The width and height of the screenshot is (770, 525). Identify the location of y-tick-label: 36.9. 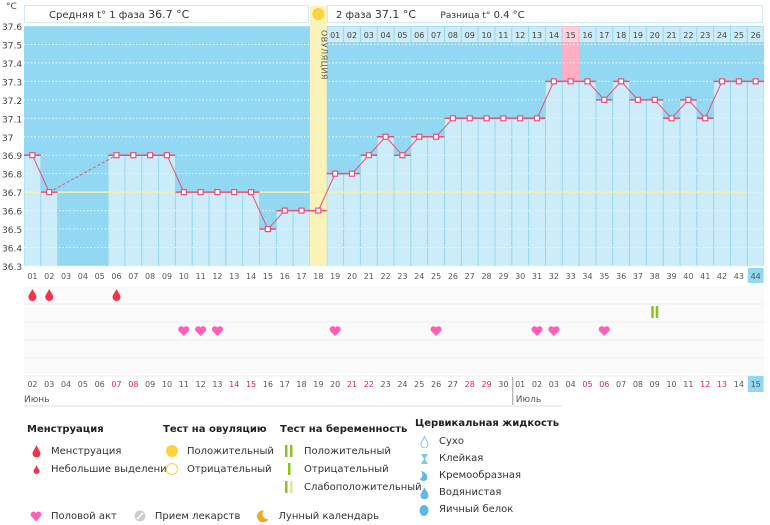
(12, 157).